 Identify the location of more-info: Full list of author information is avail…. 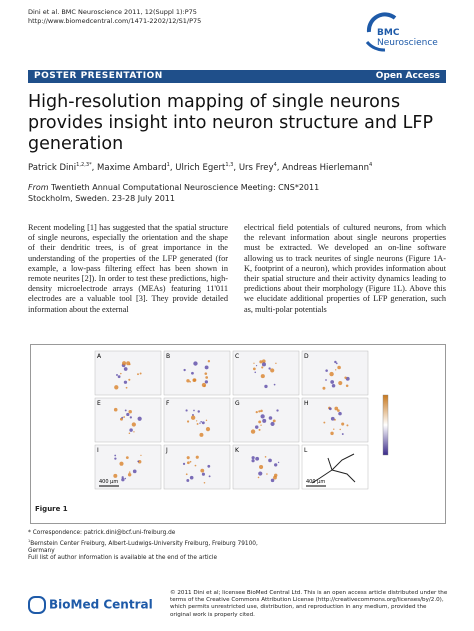
(123, 558).